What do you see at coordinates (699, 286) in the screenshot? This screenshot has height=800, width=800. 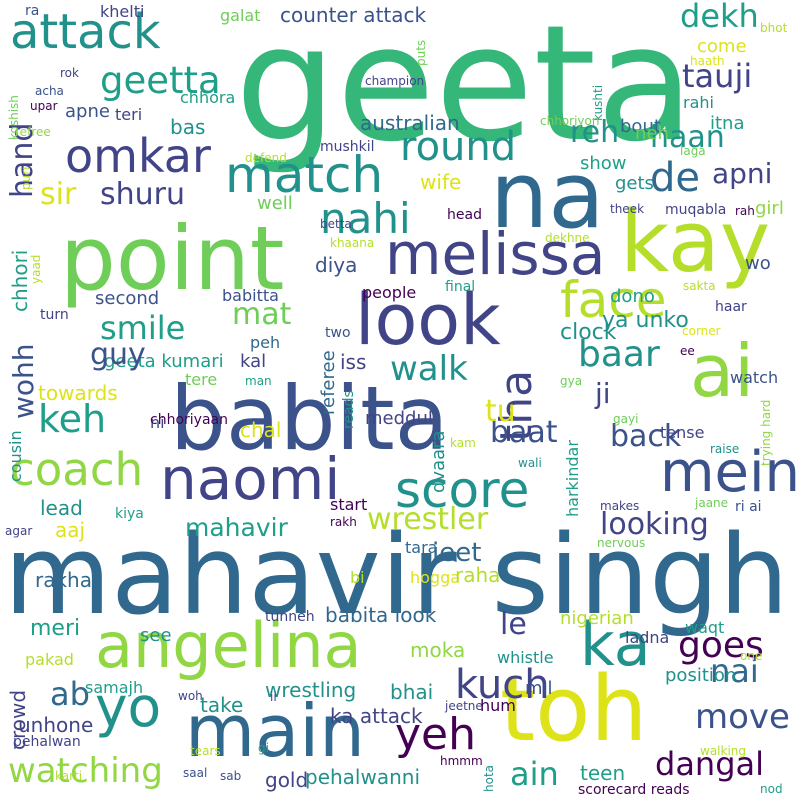 I see `word-sakta: sakta` at bounding box center [699, 286].